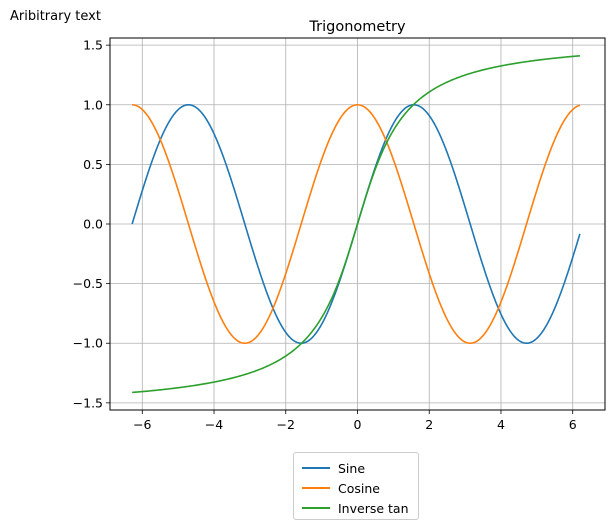 The width and height of the screenshot is (615, 529). What do you see at coordinates (316, 488) in the screenshot?
I see `legend-swatch-cosine` at bounding box center [316, 488].